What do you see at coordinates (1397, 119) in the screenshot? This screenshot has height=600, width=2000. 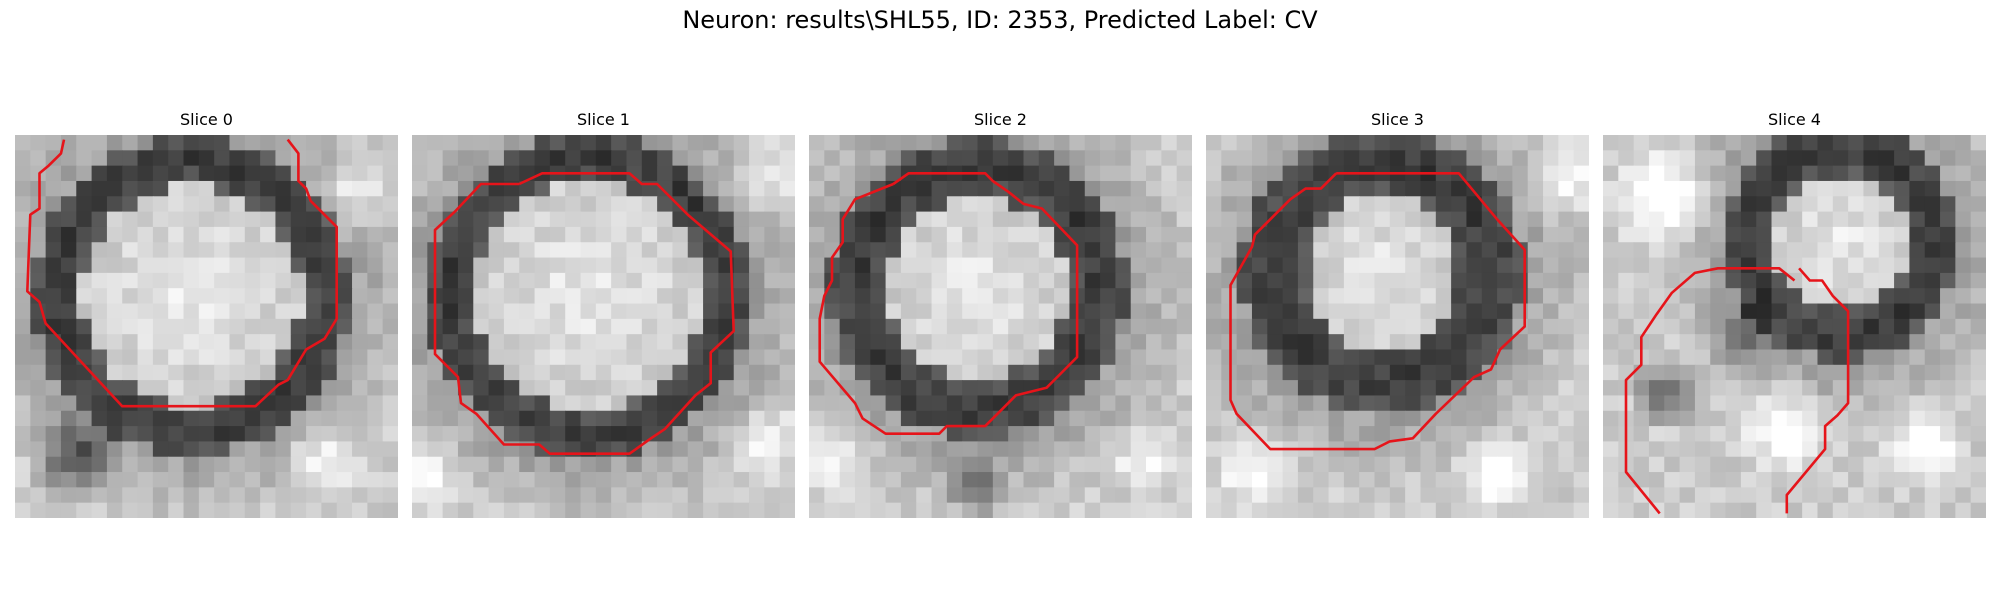 I see `slice-title: Slice 3` at bounding box center [1397, 119].